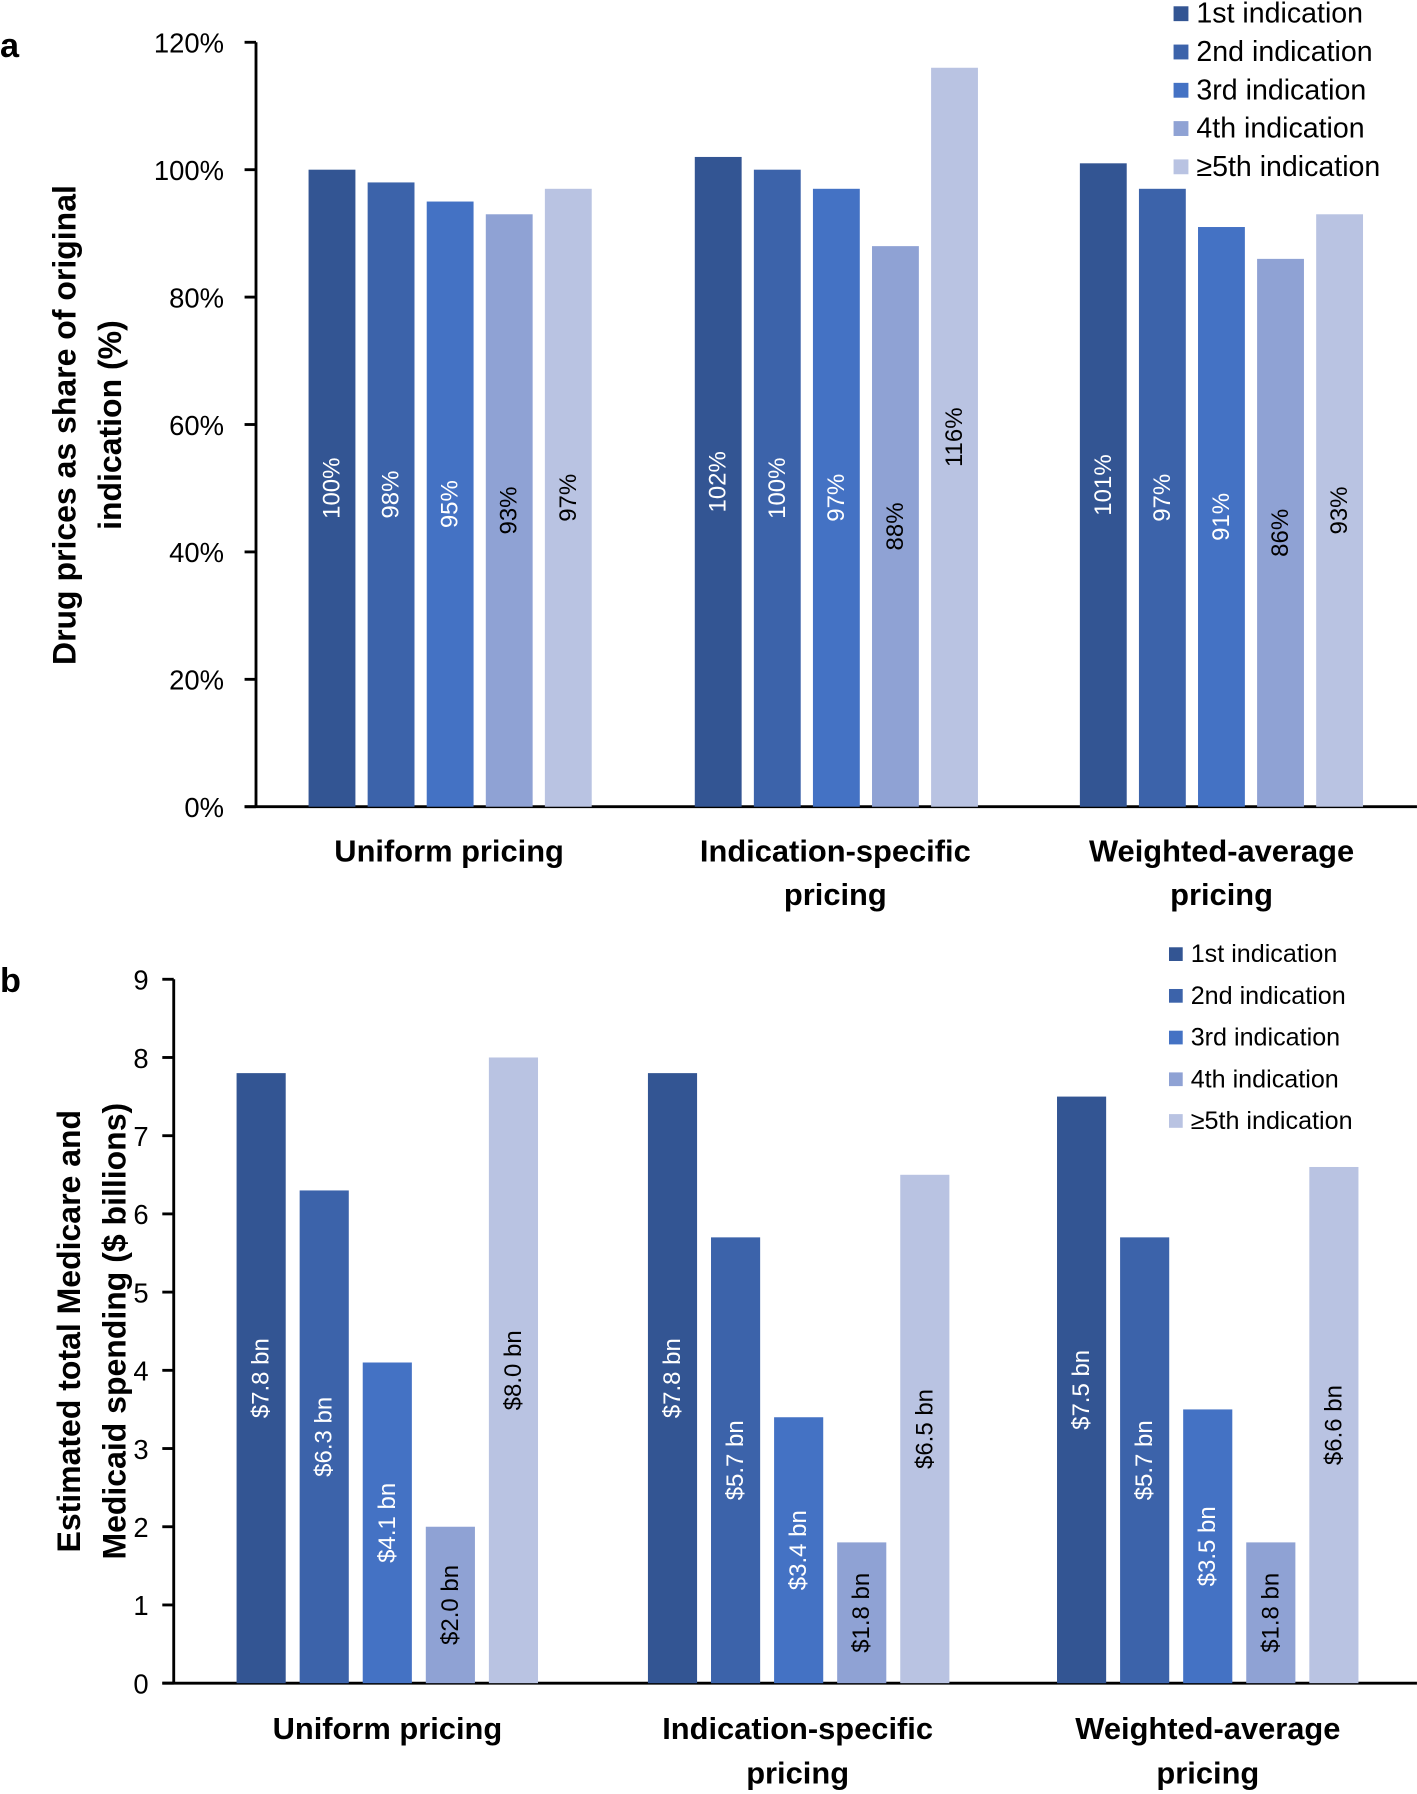  What do you see at coordinates (196, 425) in the screenshot?
I see `y-tick-label: 60%` at bounding box center [196, 425].